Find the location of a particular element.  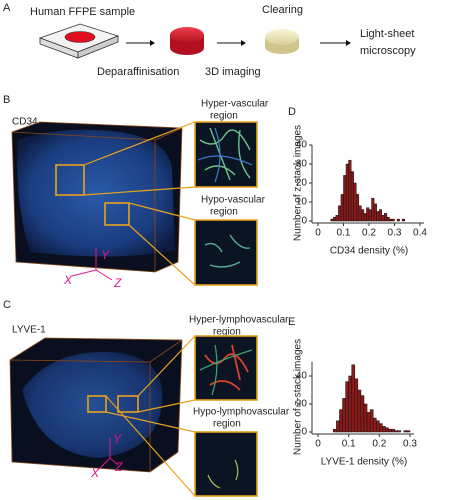

y-tick-label: 40 is located at coordinates (302, 376).